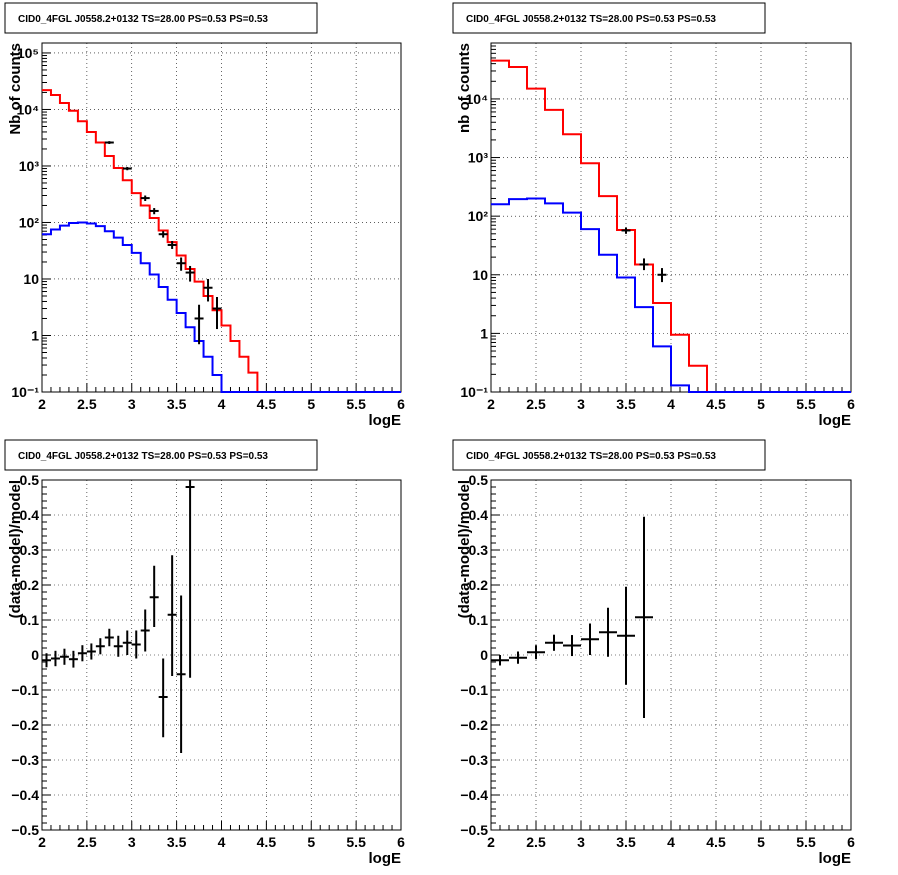 The height and width of the screenshot is (875, 898). What do you see at coordinates (479, 515) in the screenshot?
I see `y-tick-label: 0.4` at bounding box center [479, 515].